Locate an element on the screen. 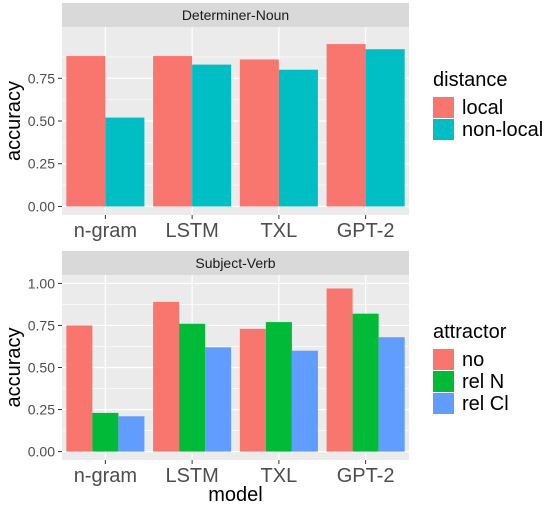 The image size is (560, 511). legend-label: no is located at coordinates (473, 360).